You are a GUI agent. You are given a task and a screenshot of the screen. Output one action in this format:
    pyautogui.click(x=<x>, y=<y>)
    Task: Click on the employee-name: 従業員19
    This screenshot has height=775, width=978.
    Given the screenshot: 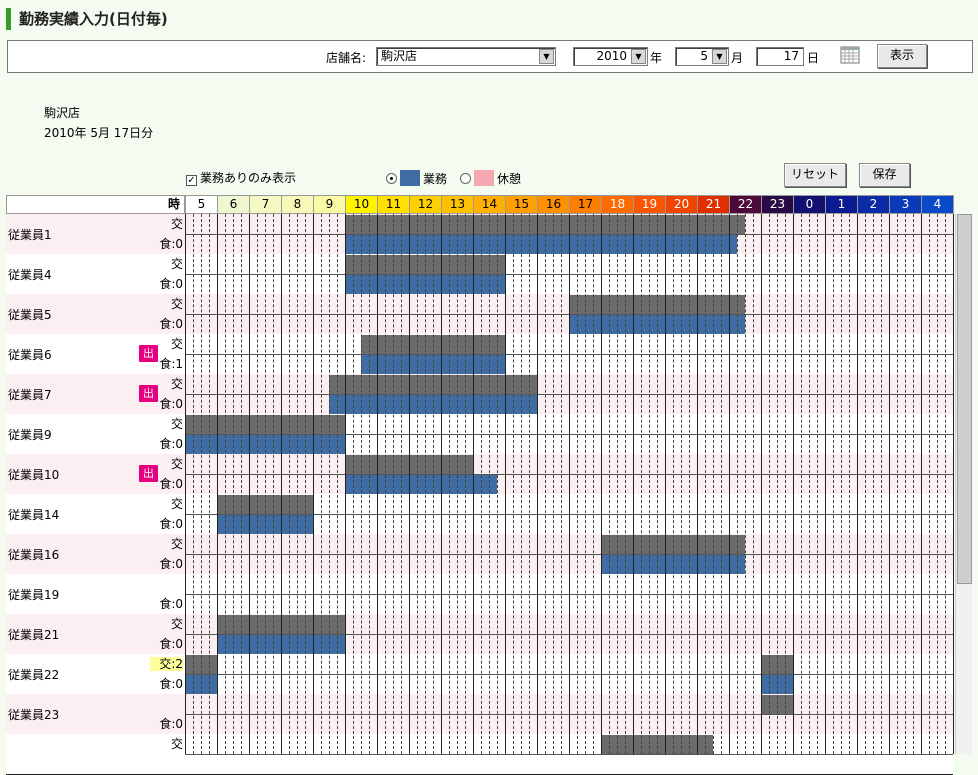 What is the action you would take?
    pyautogui.click(x=34, y=595)
    